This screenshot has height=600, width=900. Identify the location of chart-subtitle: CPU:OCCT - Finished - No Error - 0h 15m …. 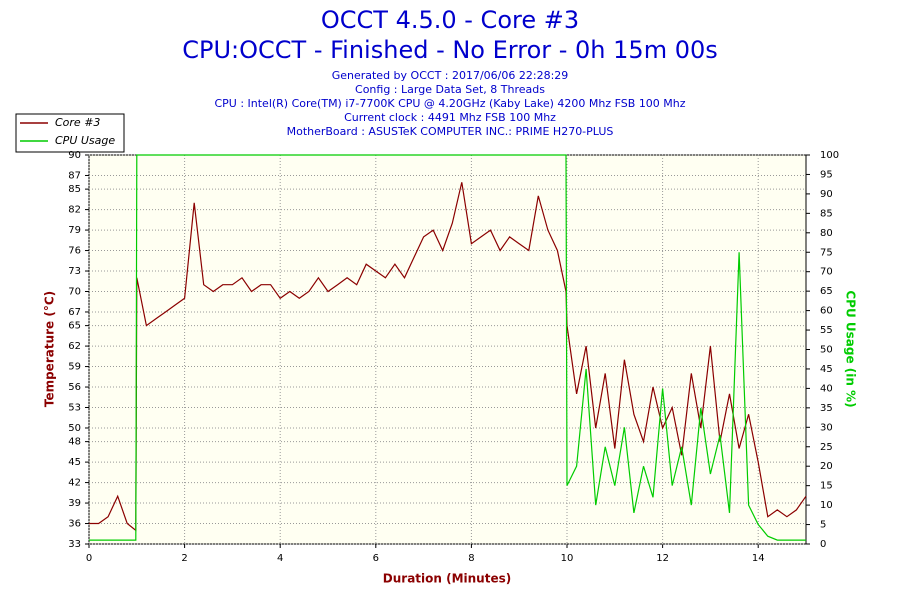
(450, 50).